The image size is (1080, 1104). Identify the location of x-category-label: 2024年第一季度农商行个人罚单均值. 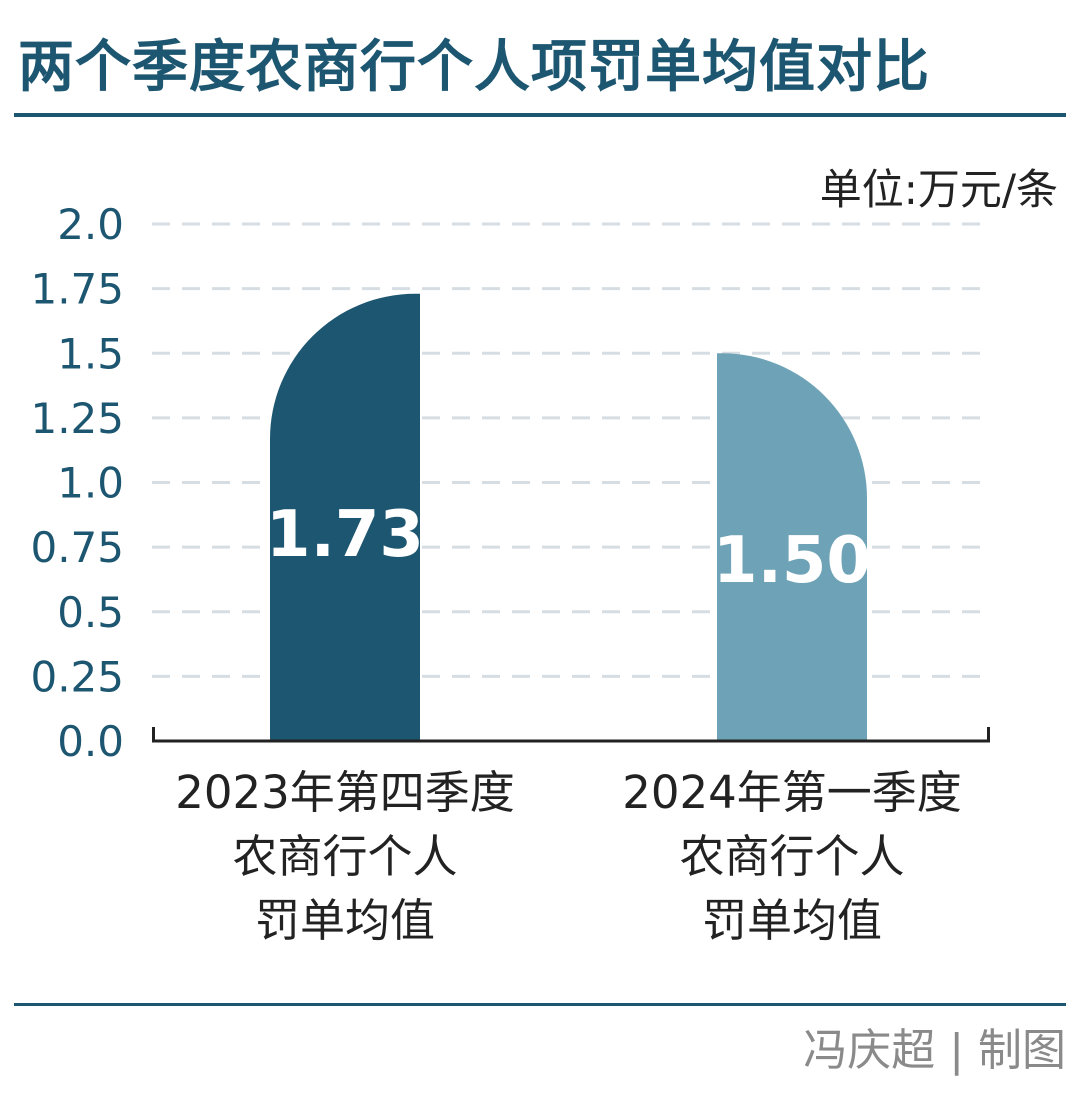
(792, 856).